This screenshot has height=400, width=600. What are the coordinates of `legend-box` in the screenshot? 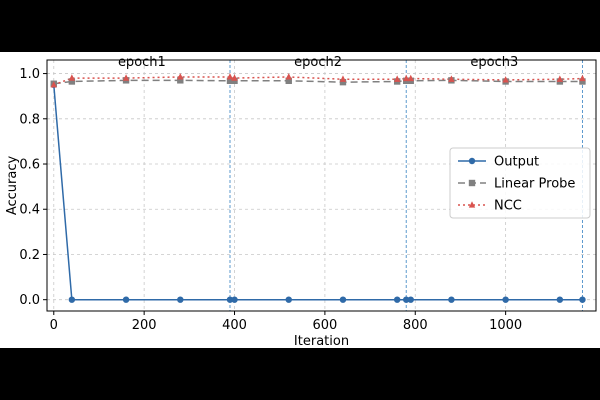 It's located at (520, 183).